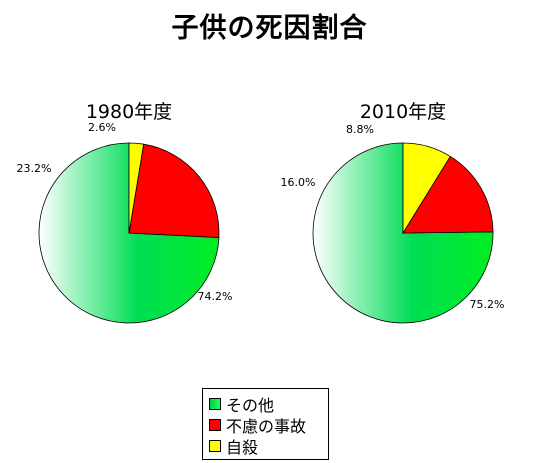 This screenshot has height=463, width=539. I want to click on pie-1-slice-suicide, so click(136, 188).